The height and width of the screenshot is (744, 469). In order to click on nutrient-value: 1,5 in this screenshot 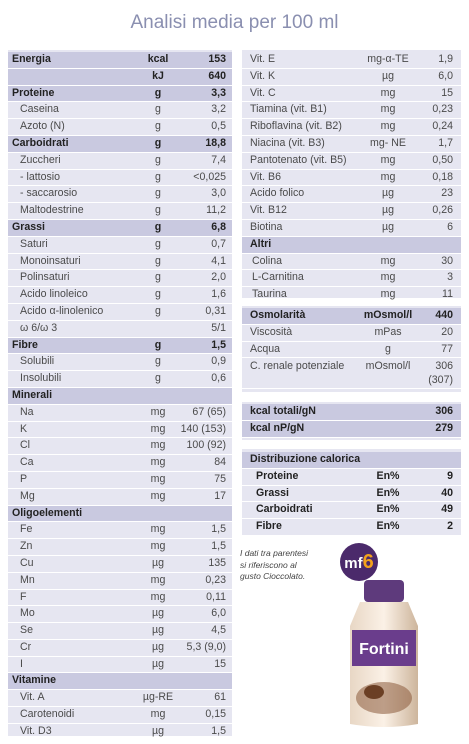, I will do `click(218, 730)`.